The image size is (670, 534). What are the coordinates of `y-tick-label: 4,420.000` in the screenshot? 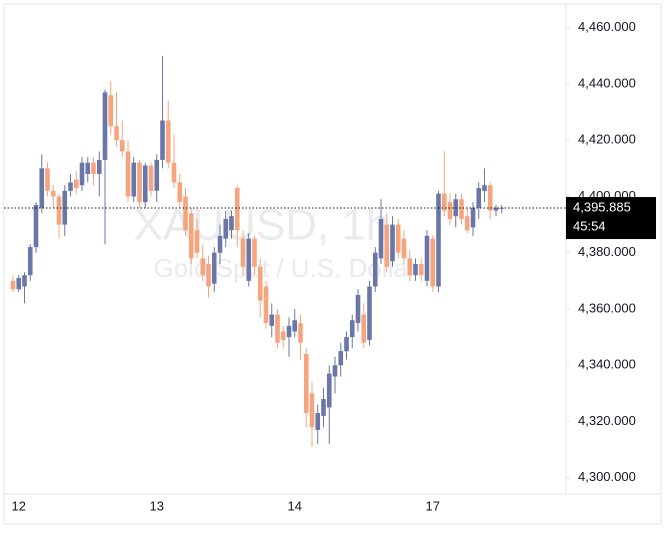 It's located at (607, 139).